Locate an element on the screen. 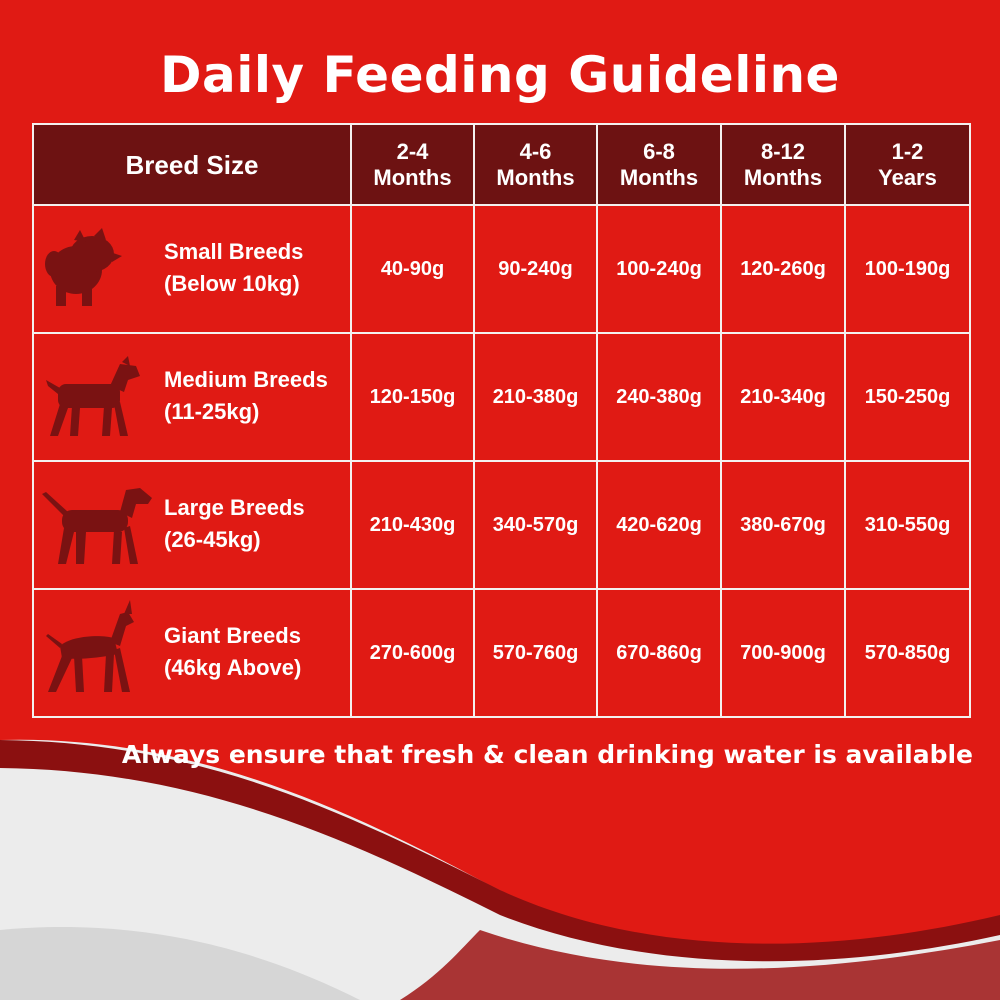  breed-name: Large Breeds is located at coordinates (234, 507).